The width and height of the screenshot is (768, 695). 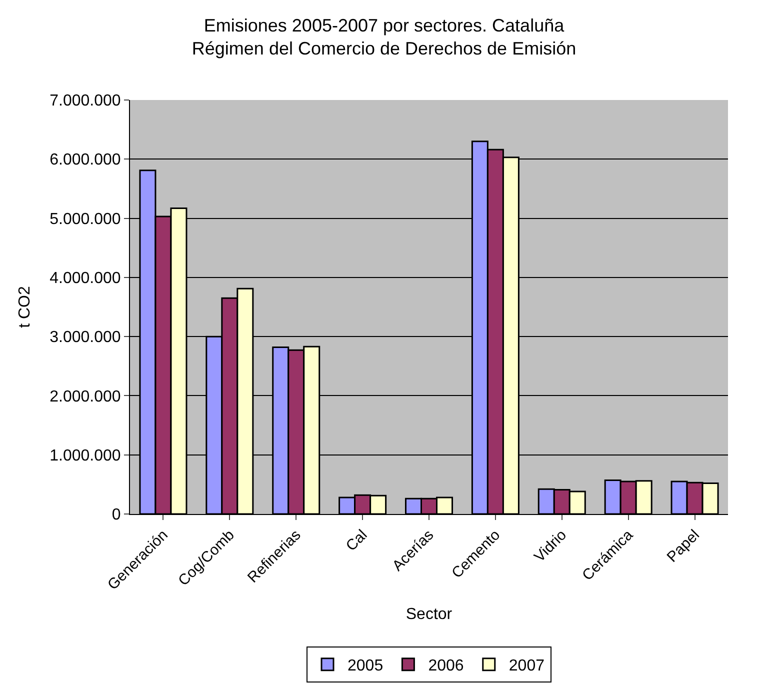 I want to click on y-tick-label: 1.000.000, so click(x=85, y=455).